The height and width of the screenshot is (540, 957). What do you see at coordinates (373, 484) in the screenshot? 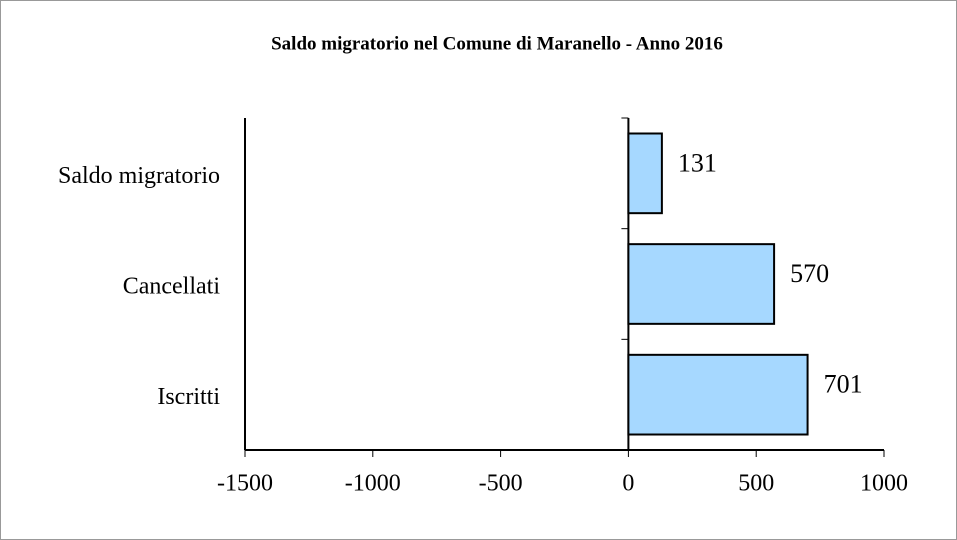
I see `x-tick-label: -1000` at bounding box center [373, 484].